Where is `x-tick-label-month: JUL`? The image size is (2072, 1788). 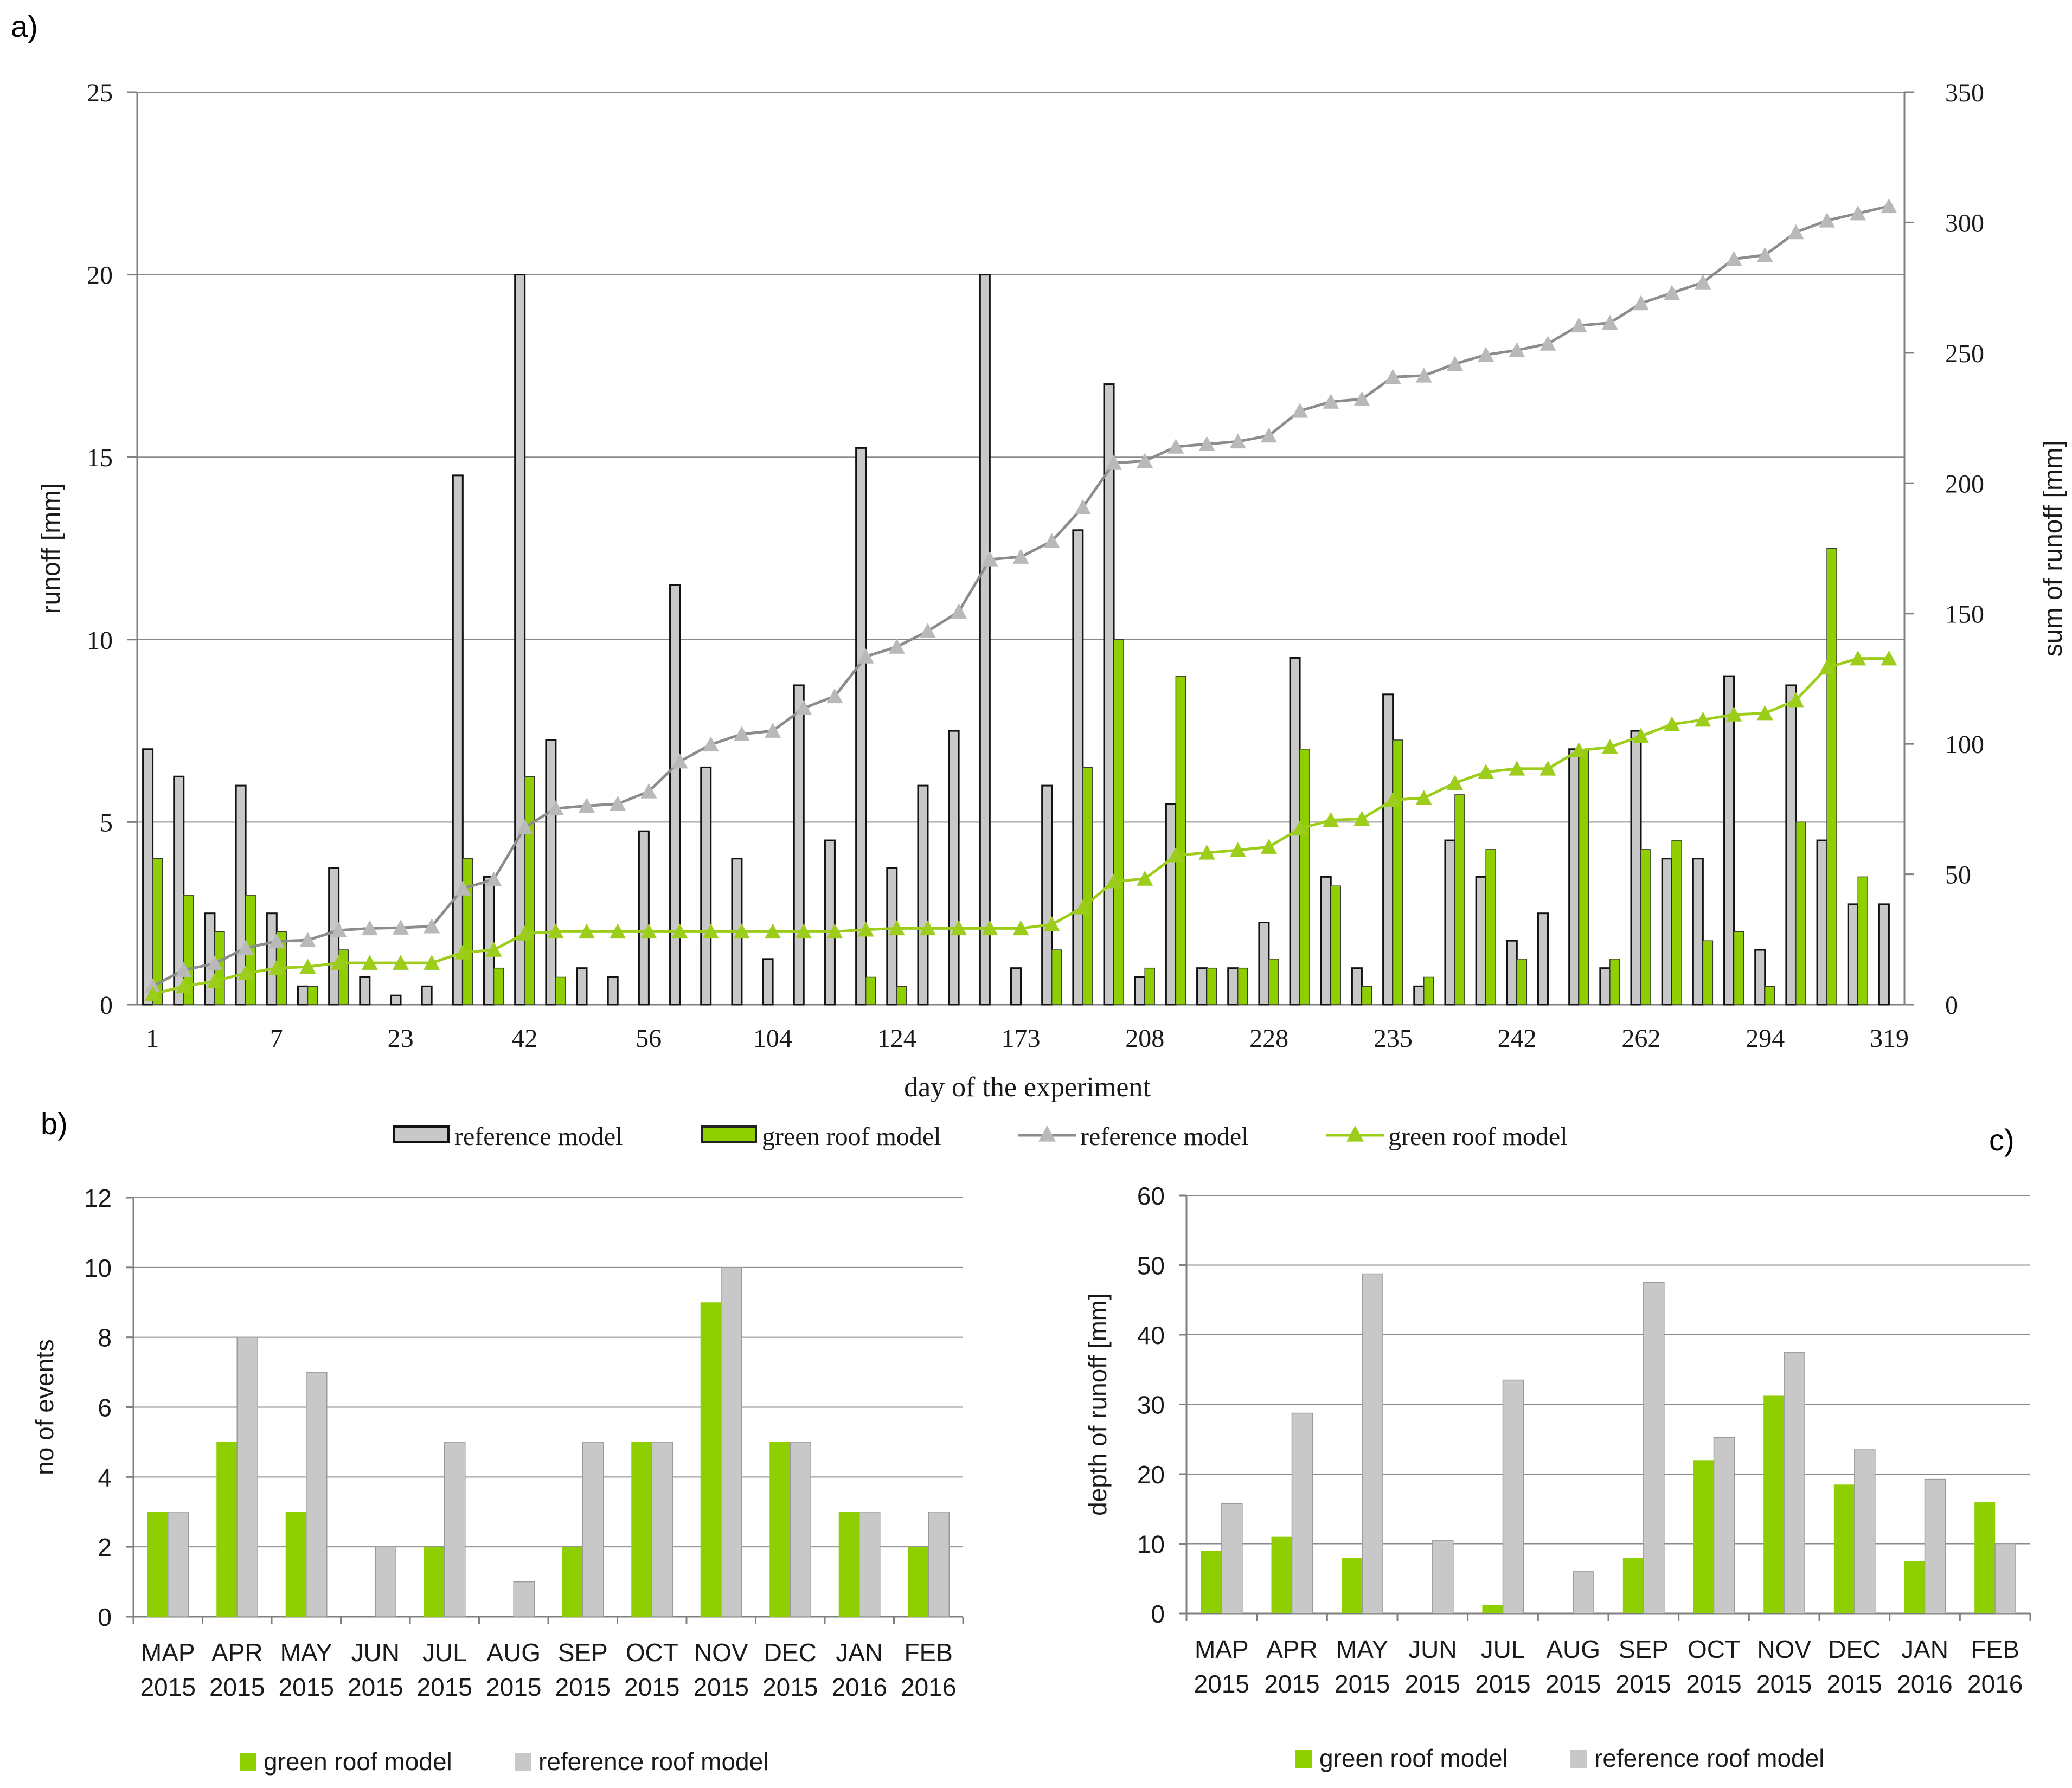
x-tick-label-month: JUL is located at coordinates (1503, 1649).